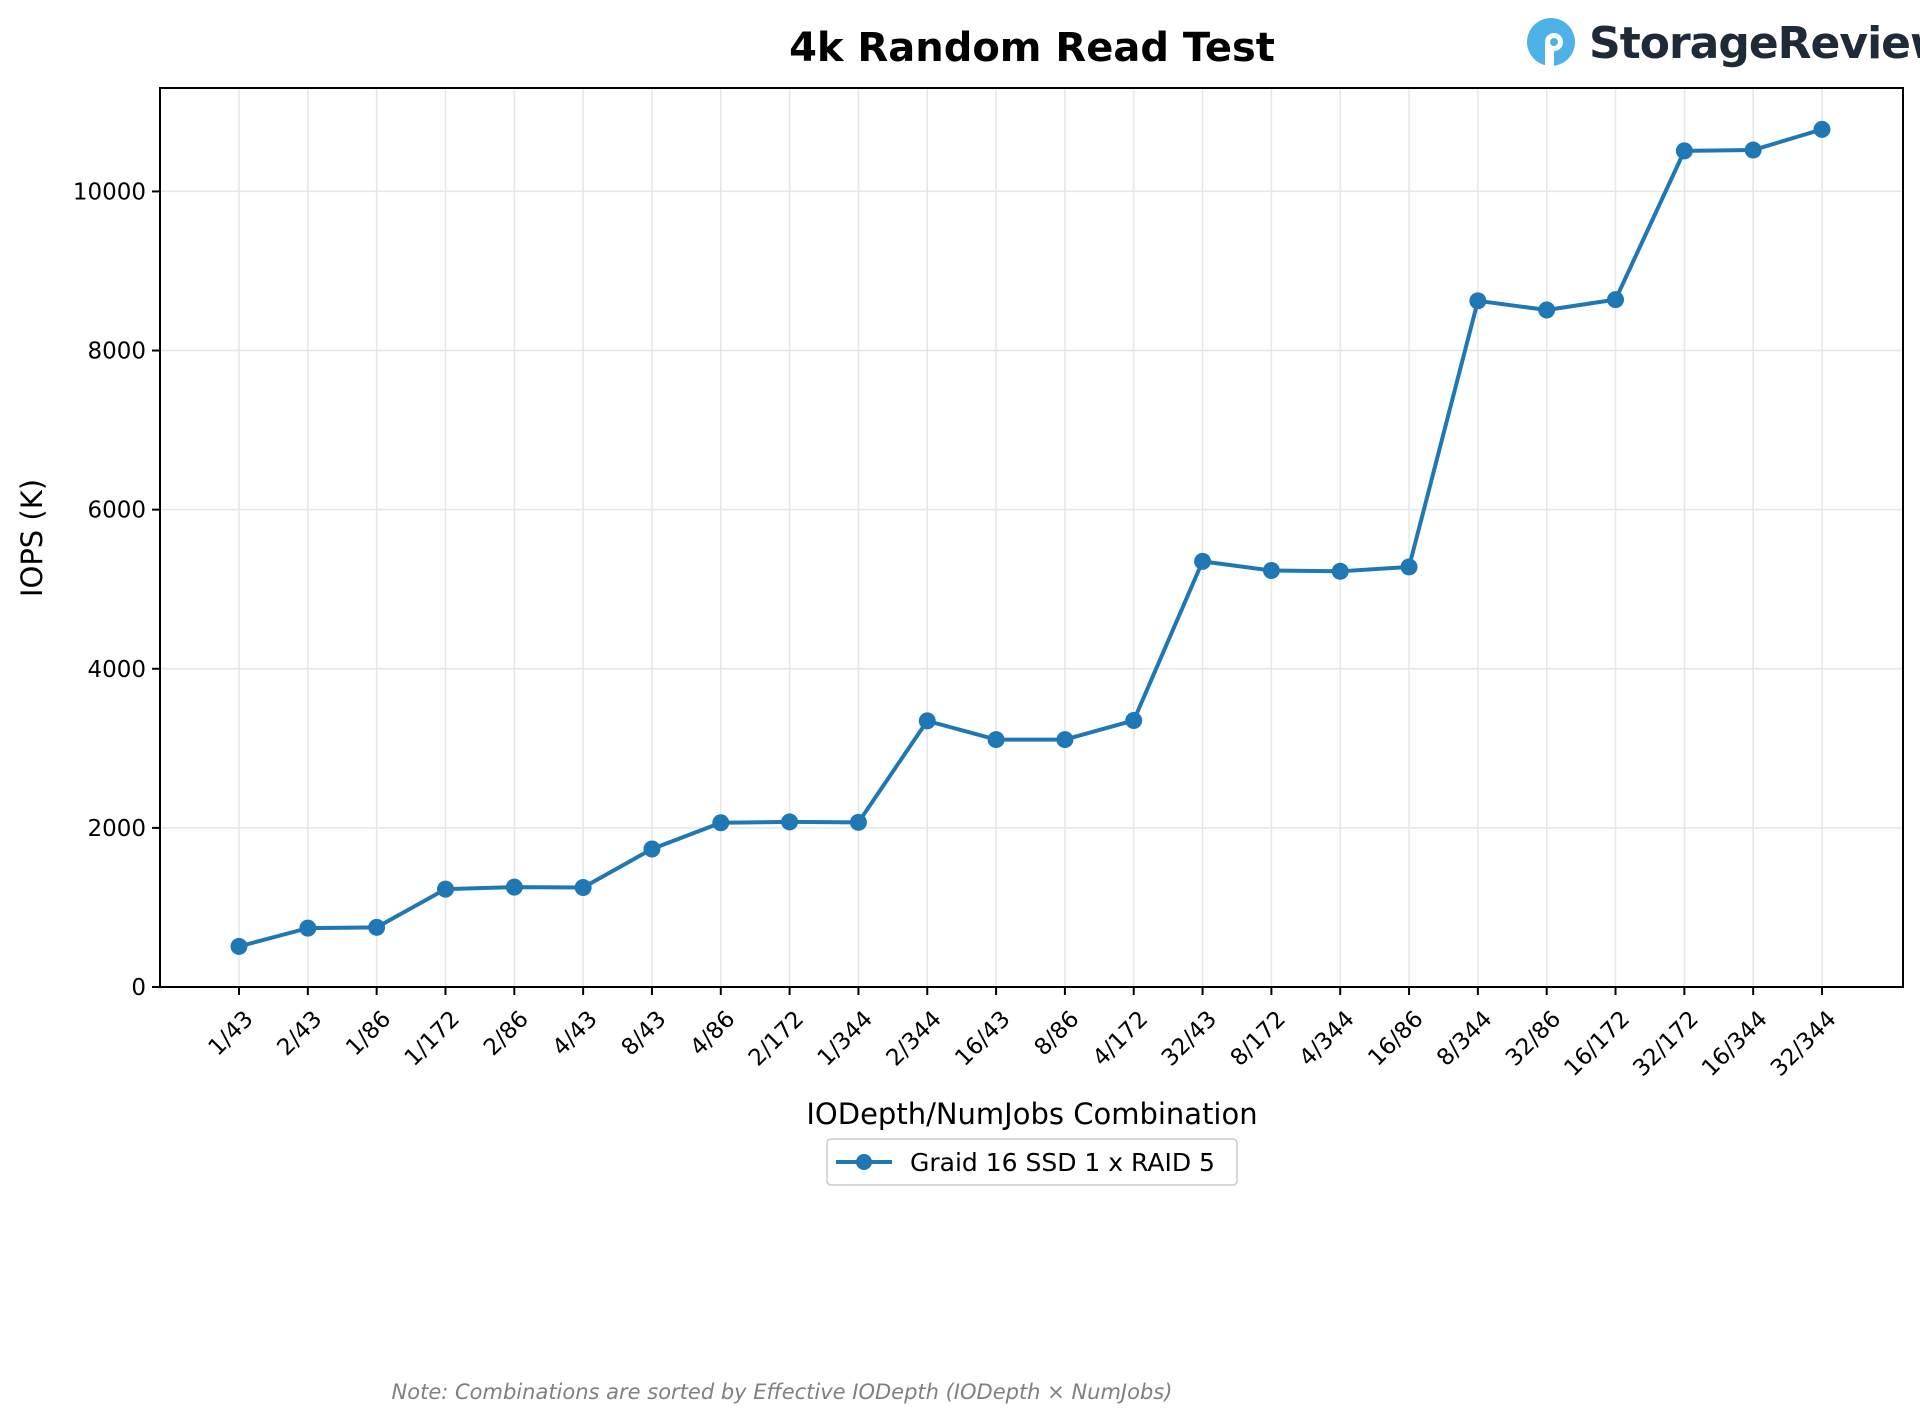 The height and width of the screenshot is (1425, 1920). What do you see at coordinates (116, 670) in the screenshot?
I see `y-tick-label: 4000` at bounding box center [116, 670].